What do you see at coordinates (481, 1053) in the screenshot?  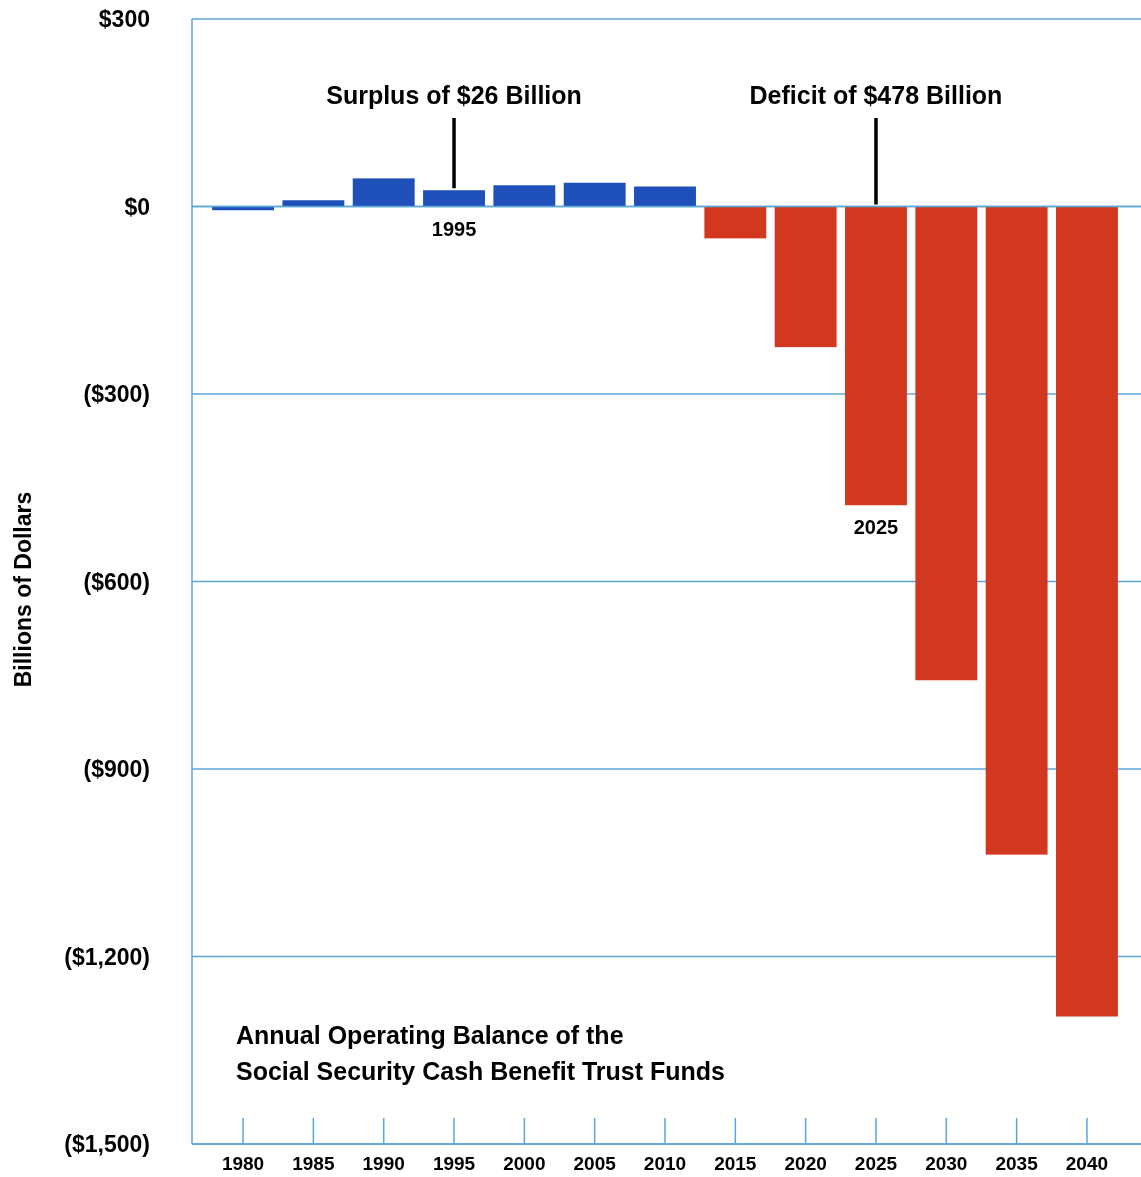 I see `text: Annual Operating Balance of the Social Security Cash Benefit Trust Funds` at bounding box center [481, 1053].